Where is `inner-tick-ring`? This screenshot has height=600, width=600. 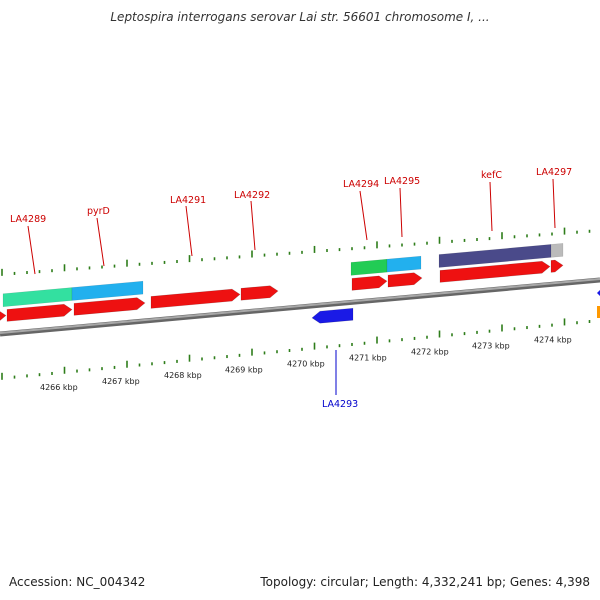
inner-tick-ring is located at coordinates (296, 349).